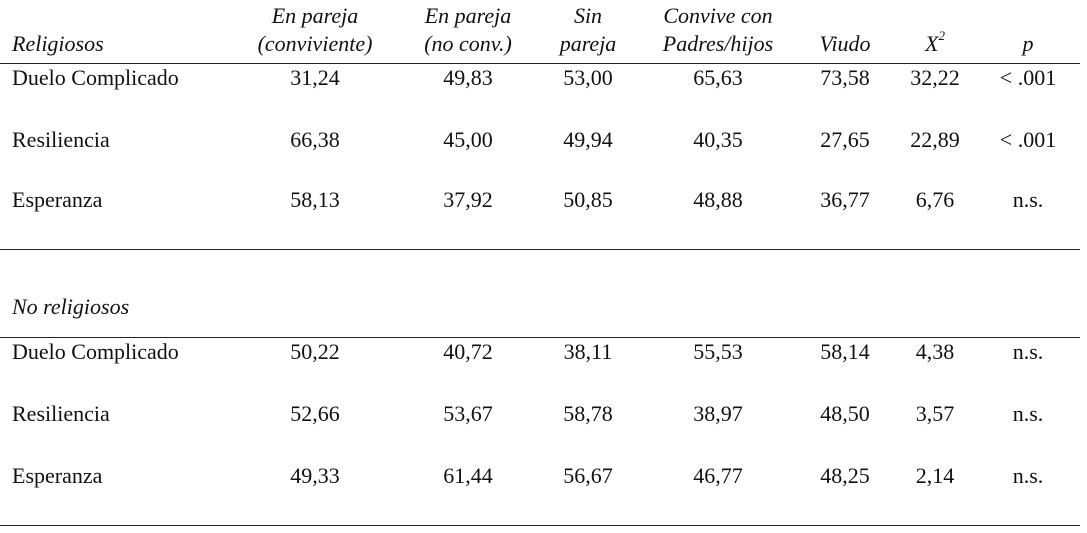 The image size is (1087, 533). I want to click on cell-value: 65,63, so click(718, 77).